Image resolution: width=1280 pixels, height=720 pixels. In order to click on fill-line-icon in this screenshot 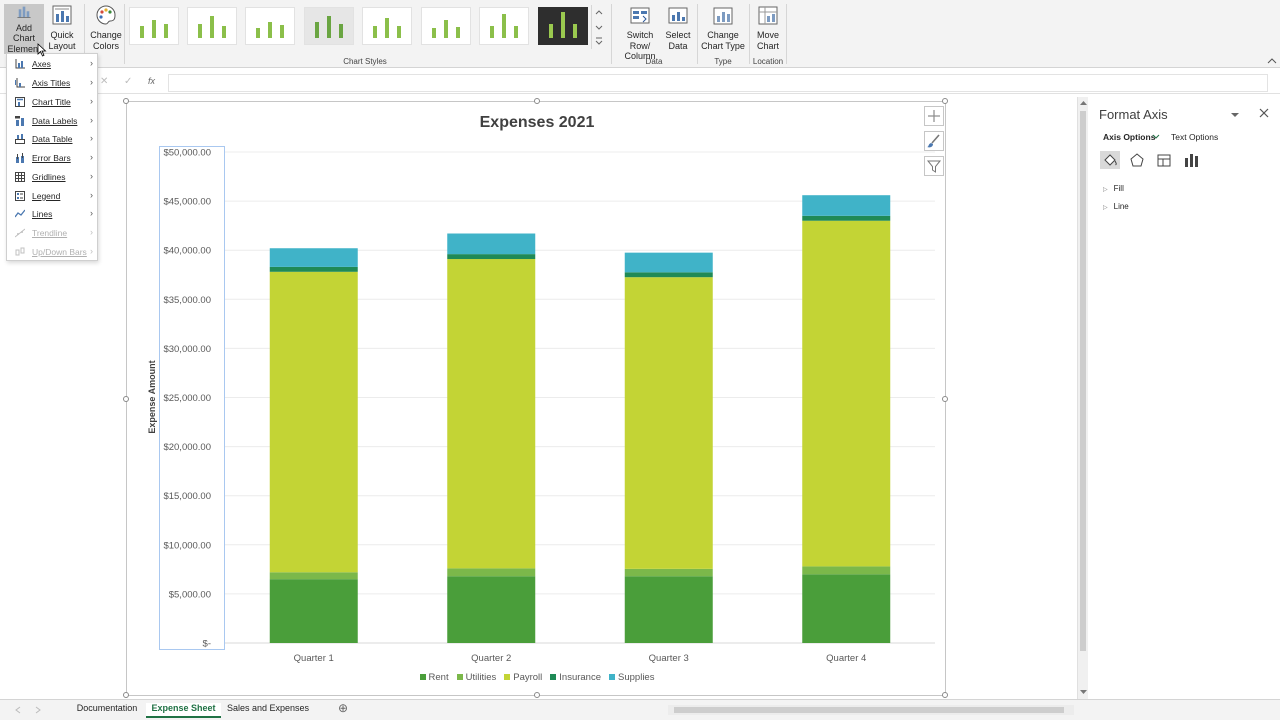, I will do `click(1110, 160)`.